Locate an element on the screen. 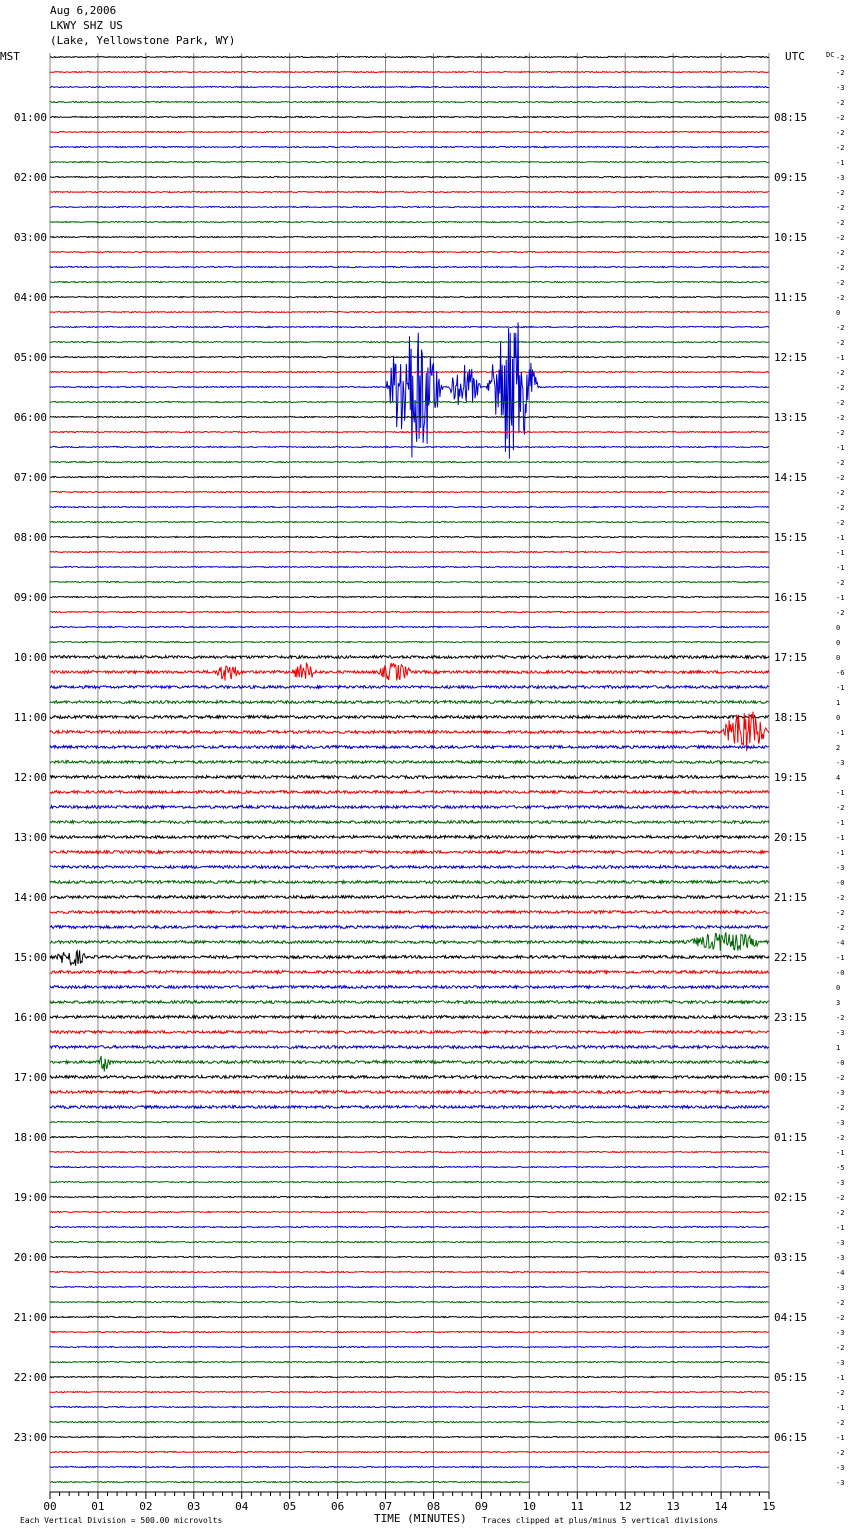  mst-hour-label: 05:00 is located at coordinates (30, 357).